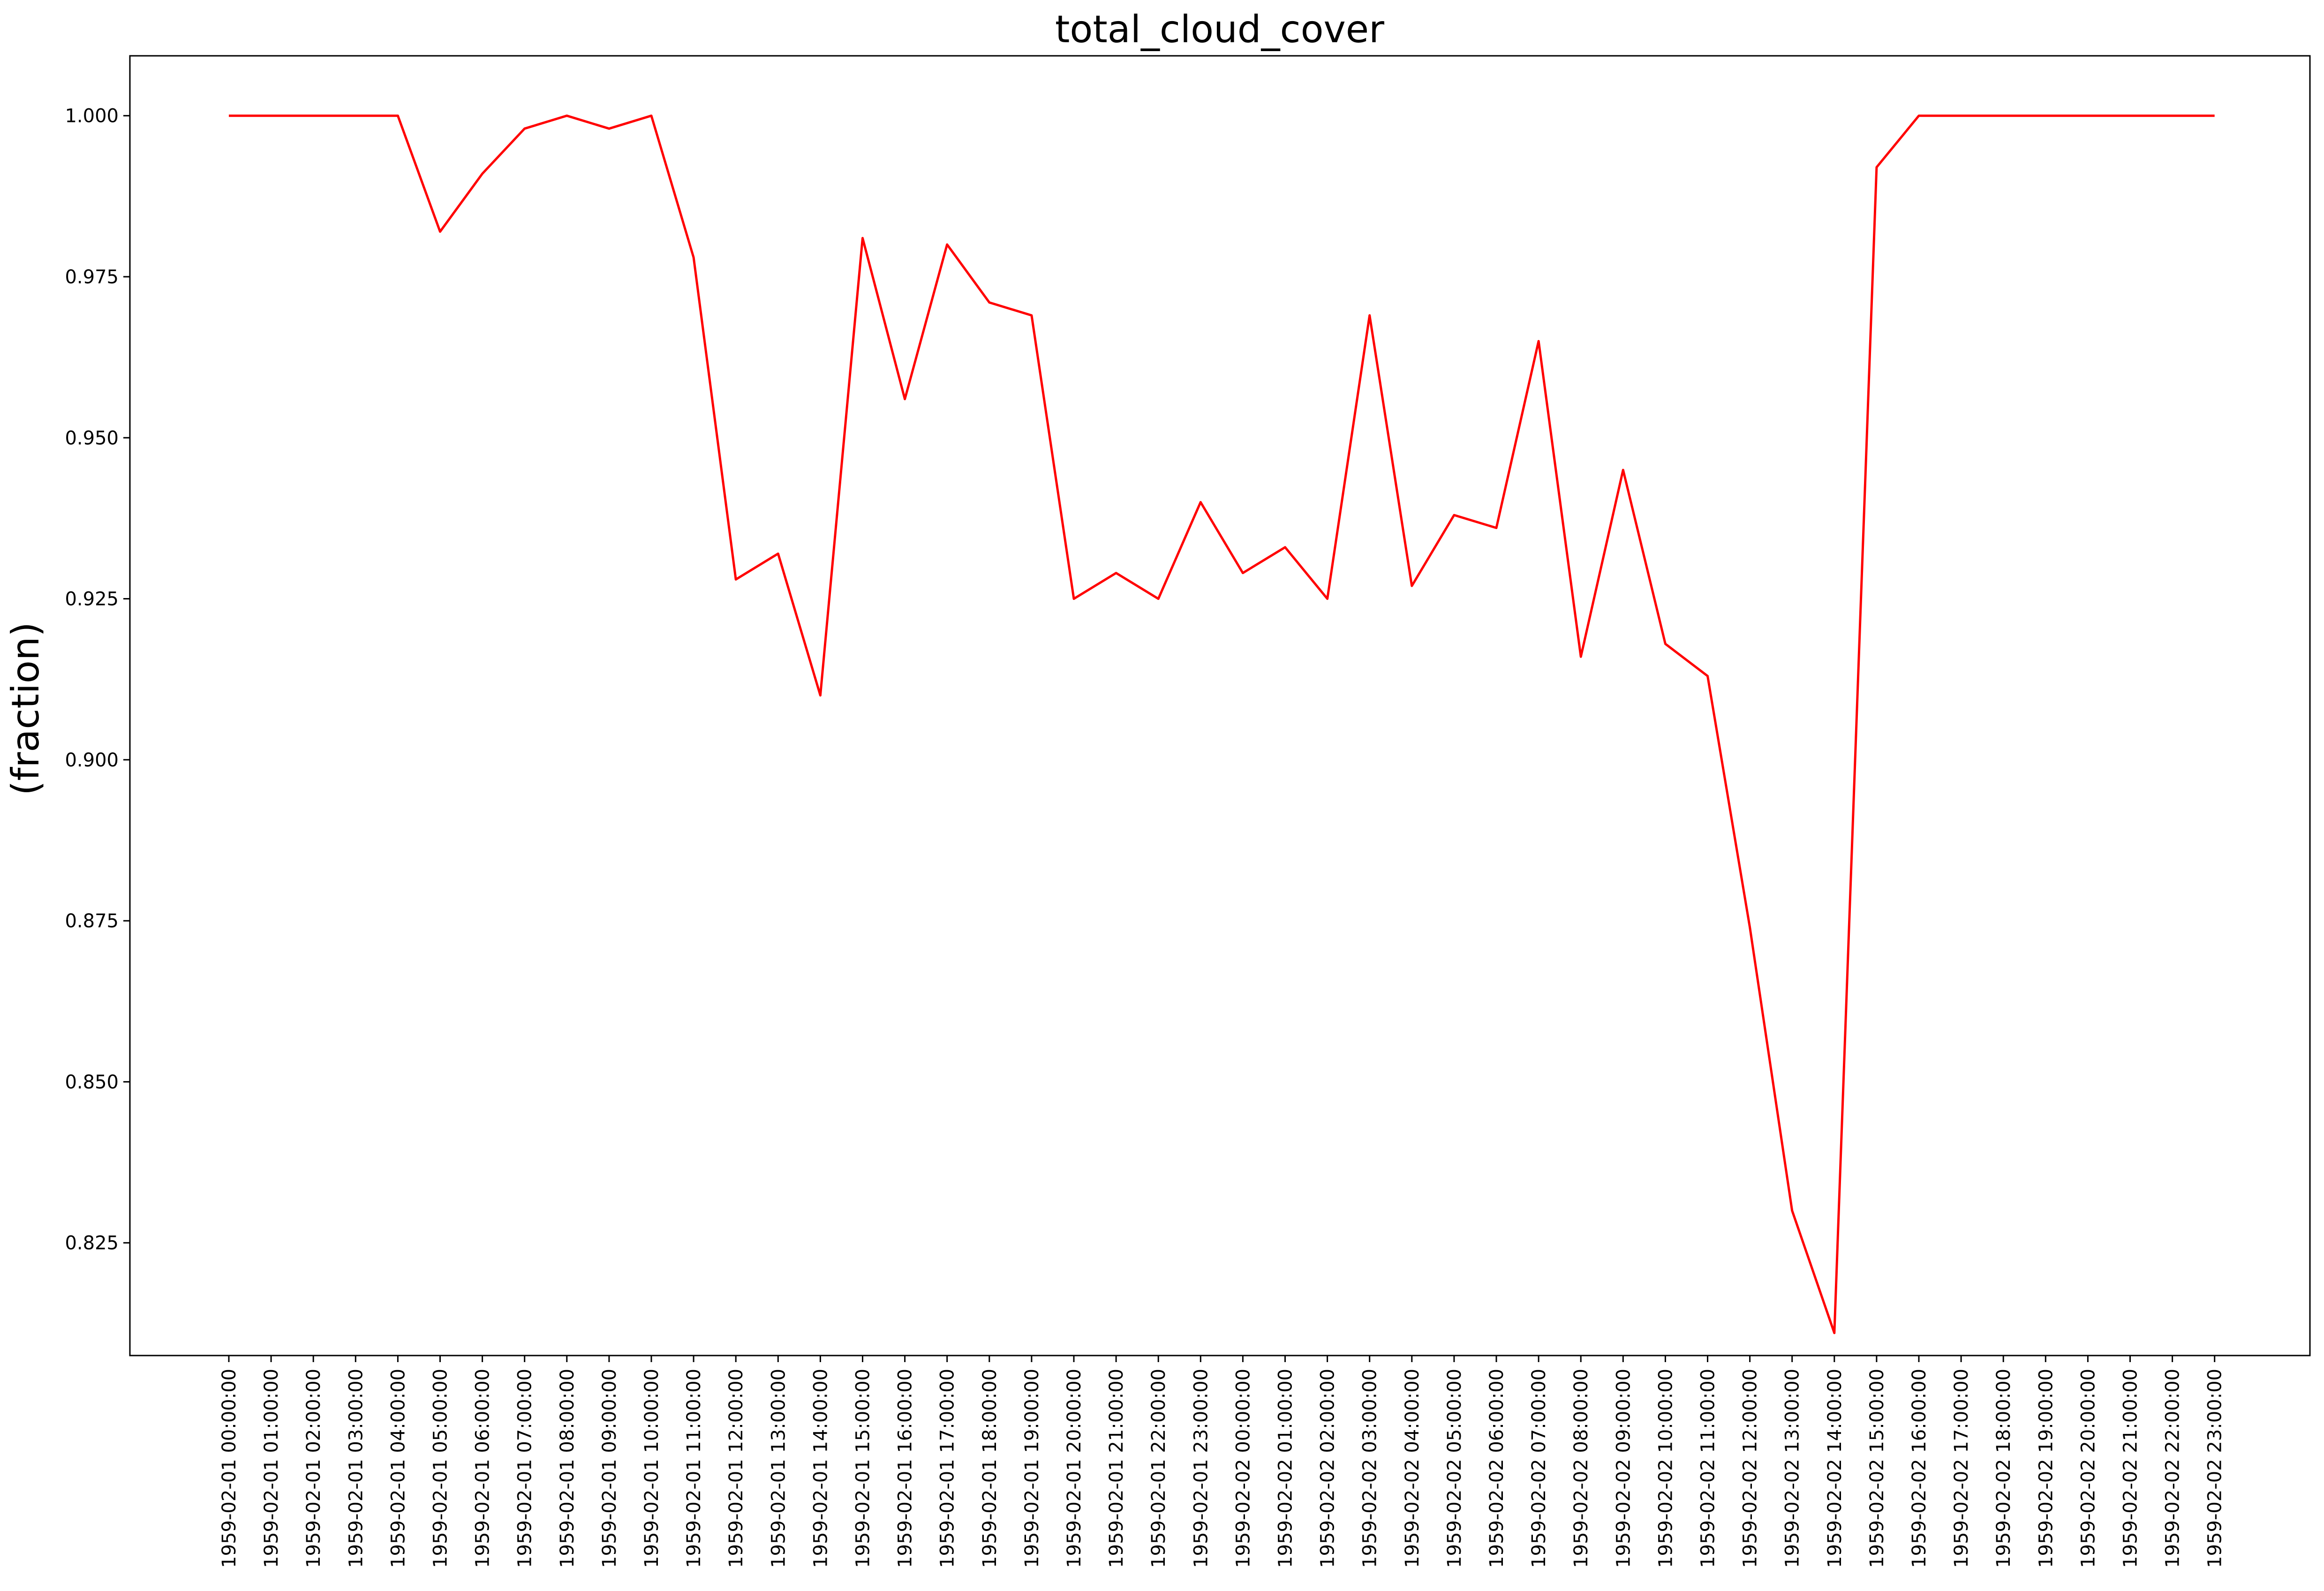  I want to click on x-tick-label: 1959-02-01 20:00:00, so click(1074, 1468).